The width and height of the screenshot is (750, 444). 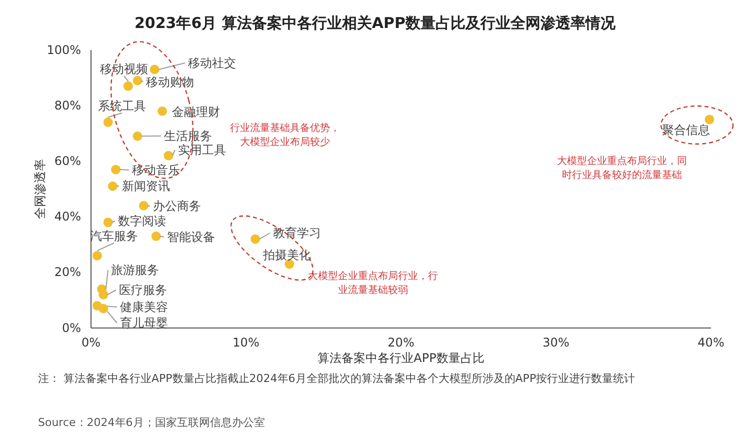 What do you see at coordinates (156, 170) in the screenshot?
I see `series-label: 移动音乐` at bounding box center [156, 170].